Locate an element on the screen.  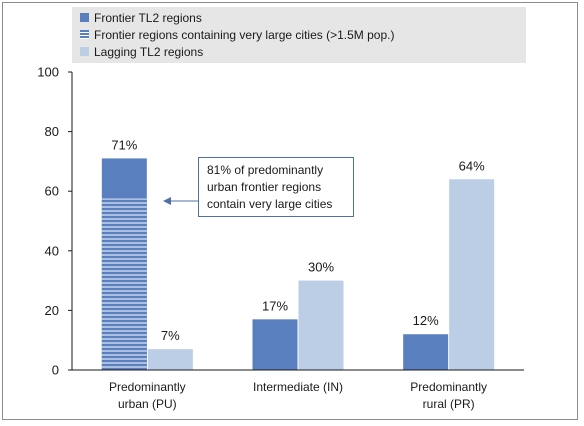
legend-swatch-frontier is located at coordinates (84, 17).